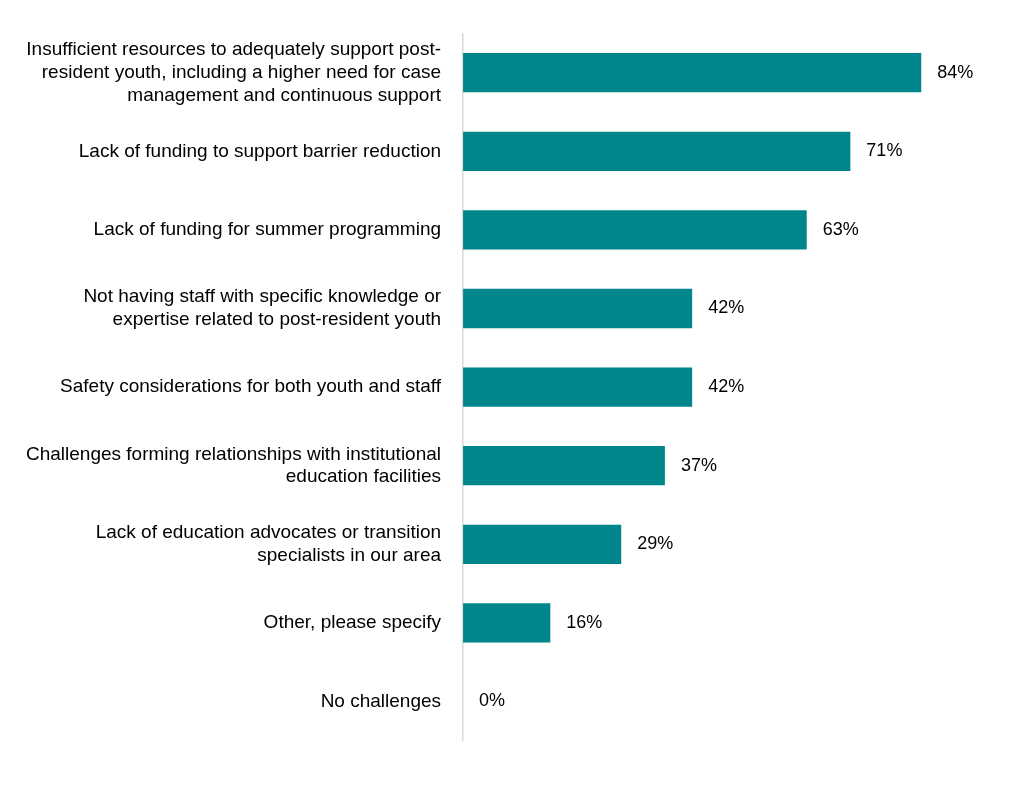 This screenshot has height=797, width=1016. I want to click on y-tick-label: Lack of education advocates or transition specialists in our area, so click(268, 543).